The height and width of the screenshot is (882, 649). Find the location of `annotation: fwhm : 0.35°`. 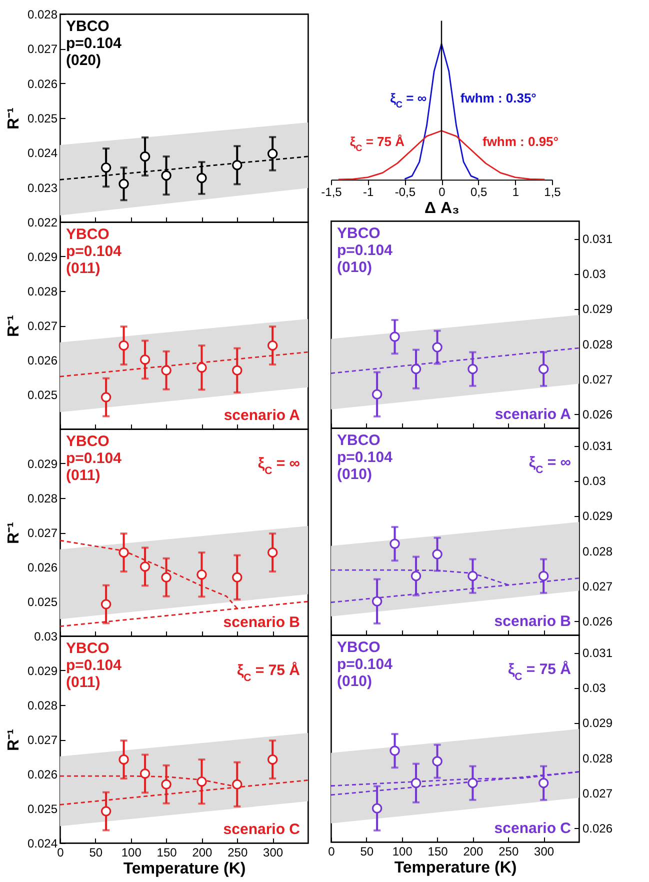

annotation: fwhm : 0.35° is located at coordinates (498, 98).